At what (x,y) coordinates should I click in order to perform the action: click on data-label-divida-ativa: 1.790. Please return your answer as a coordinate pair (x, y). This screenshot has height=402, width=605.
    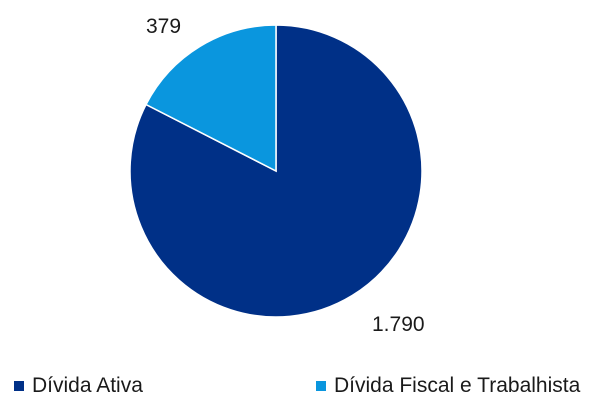
    Looking at the image, I should click on (398, 324).